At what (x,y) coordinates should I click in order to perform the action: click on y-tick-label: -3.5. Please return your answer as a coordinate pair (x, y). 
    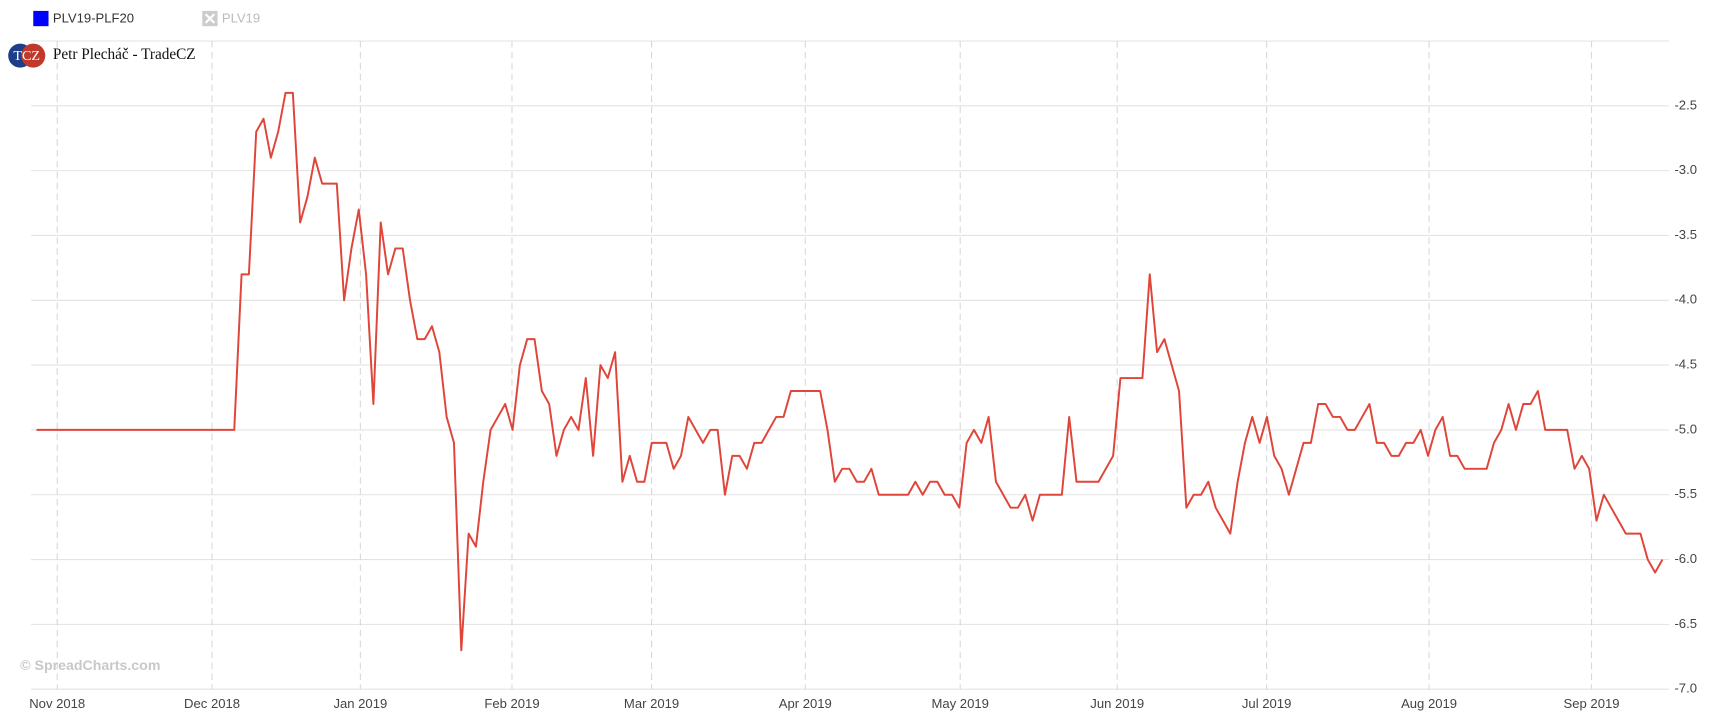
    Looking at the image, I should click on (1685, 234).